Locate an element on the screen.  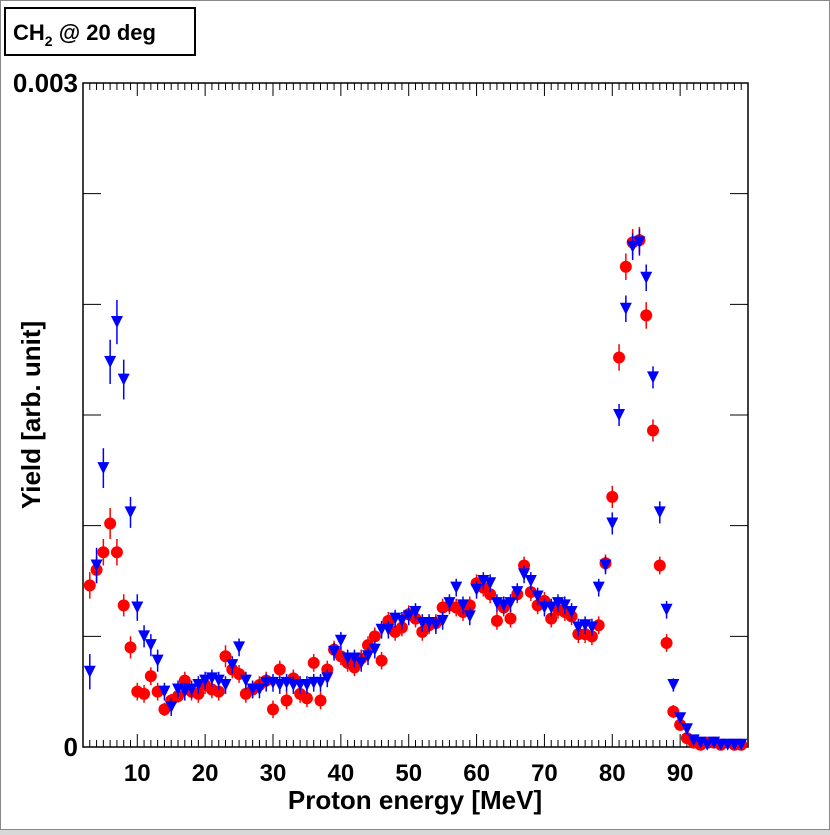
x-tick-label: 40 is located at coordinates (341, 773).